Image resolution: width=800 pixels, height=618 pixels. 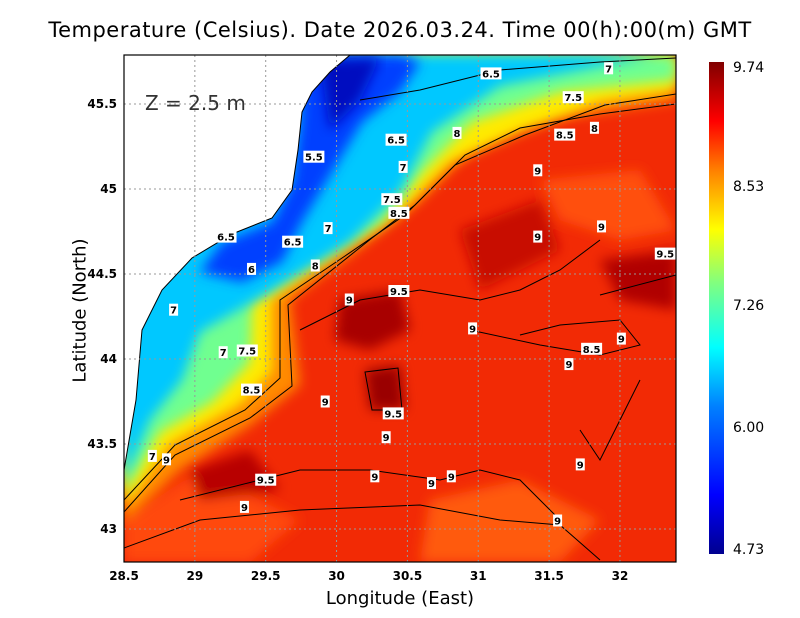 What do you see at coordinates (749, 428) in the screenshot?
I see `colorbar-label: 6.00` at bounding box center [749, 428].